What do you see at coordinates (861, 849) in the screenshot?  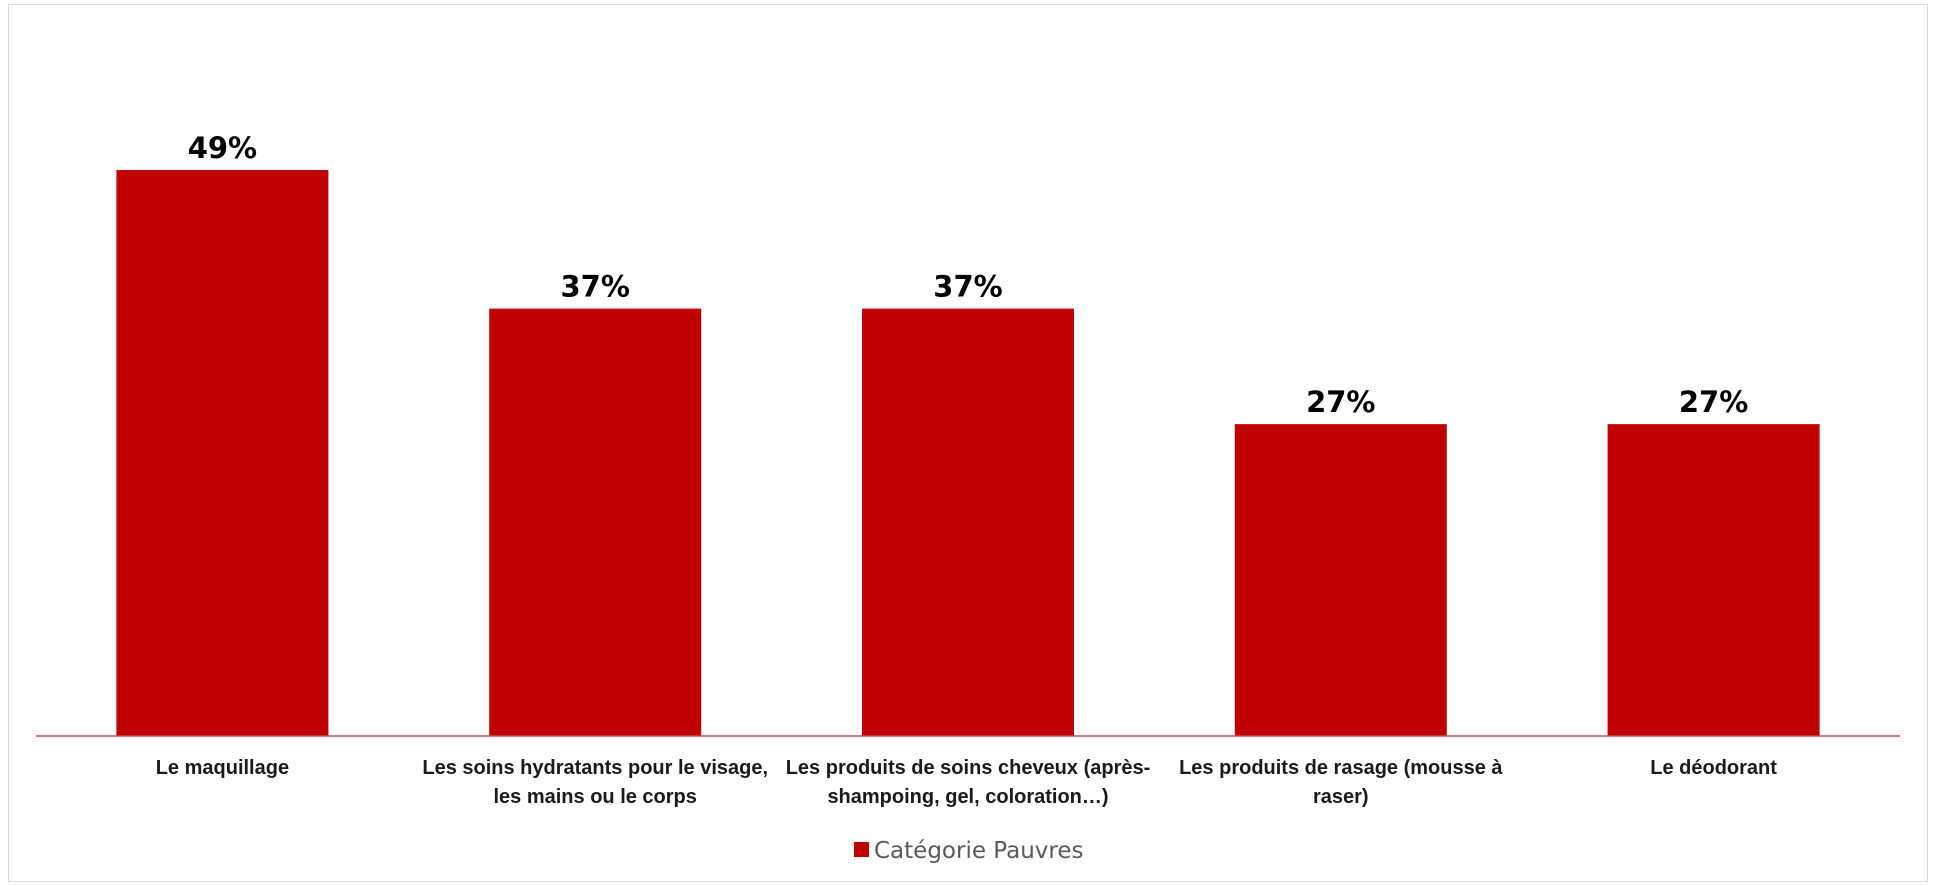 I see `legend-swatch` at bounding box center [861, 849].